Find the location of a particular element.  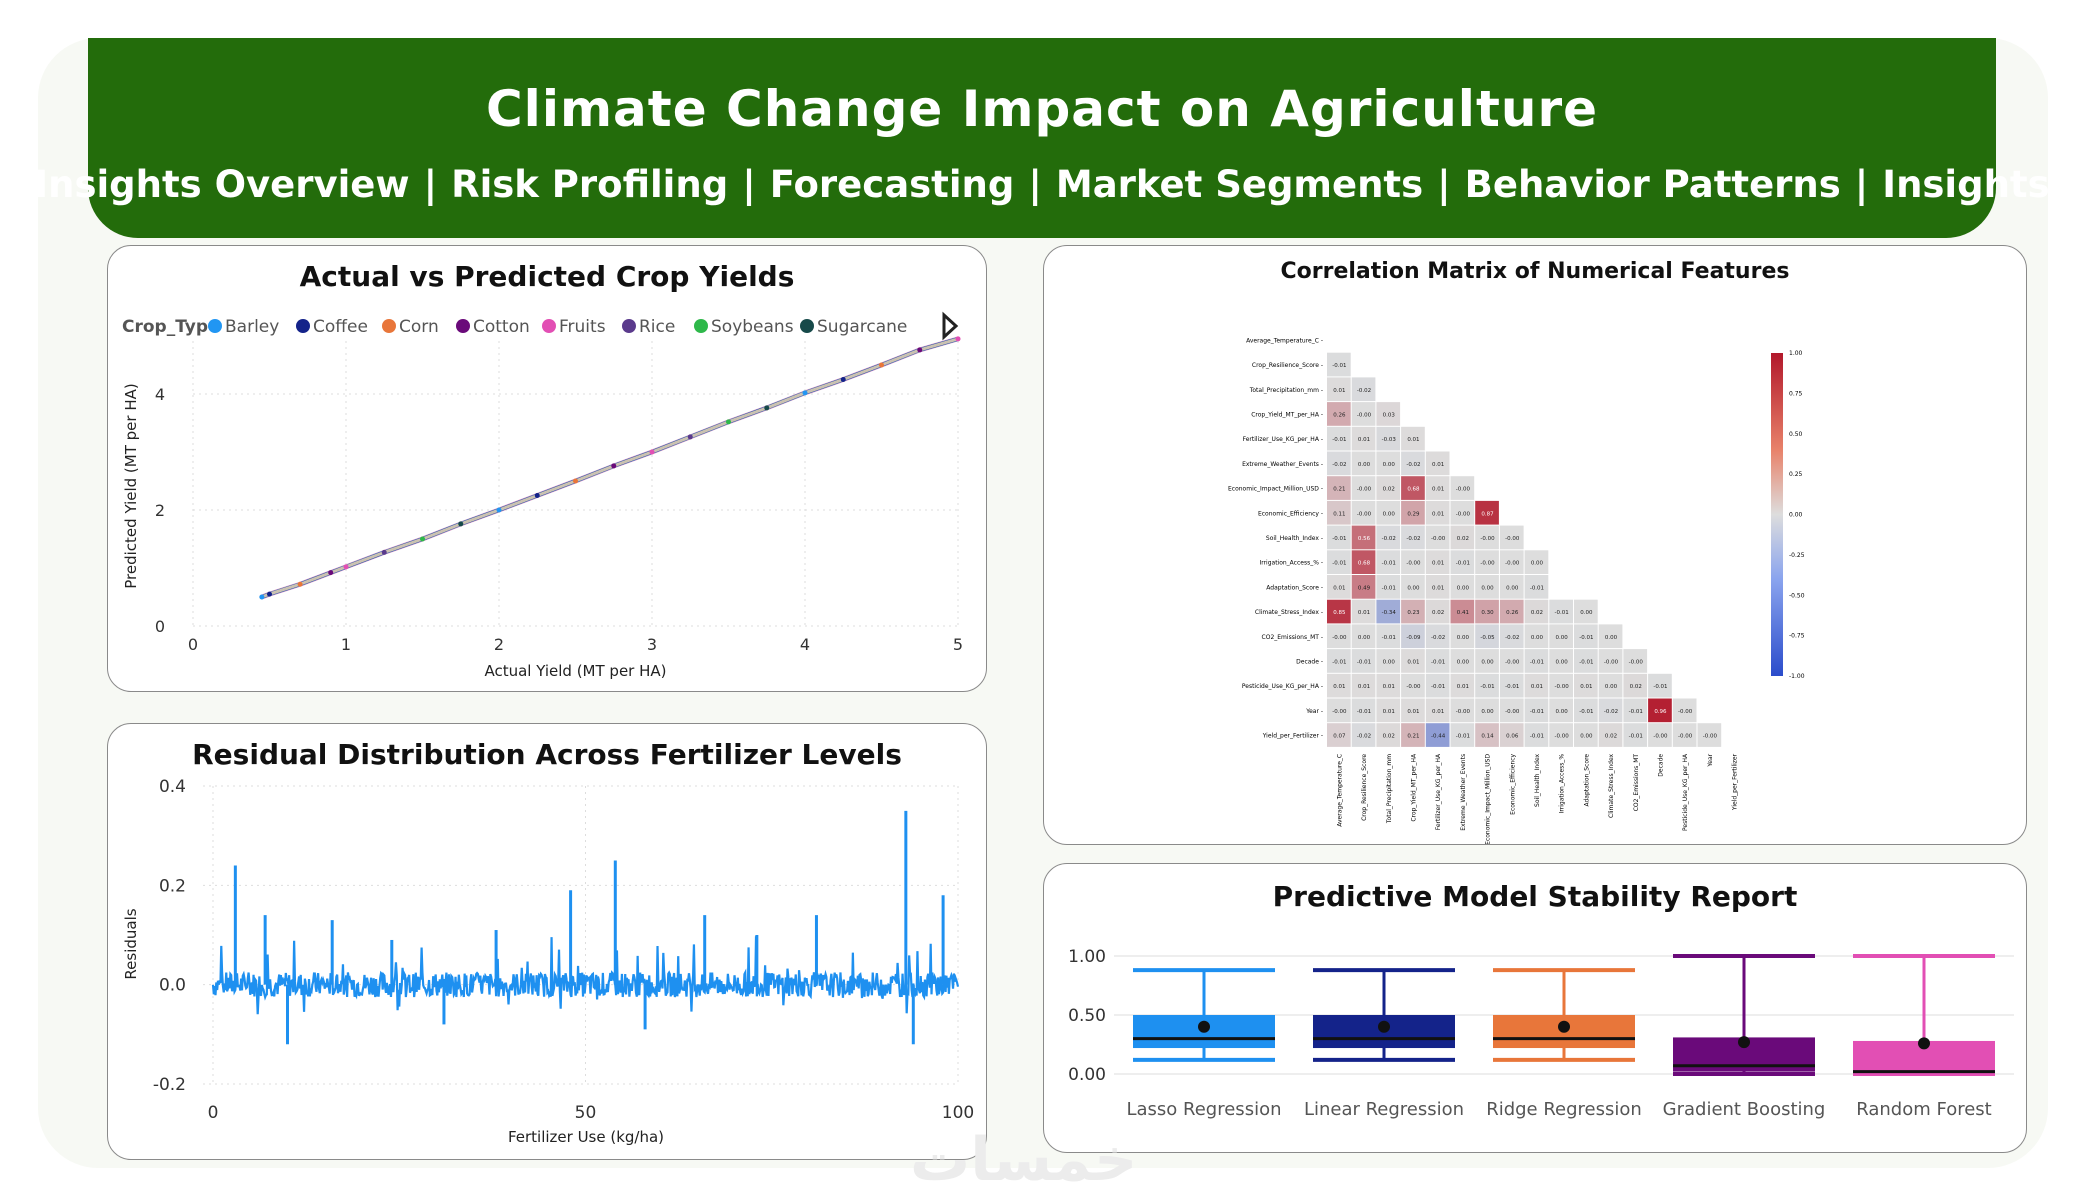

tab-behavior-patterns: Behavior Patterns is located at coordinates (1652, 184).